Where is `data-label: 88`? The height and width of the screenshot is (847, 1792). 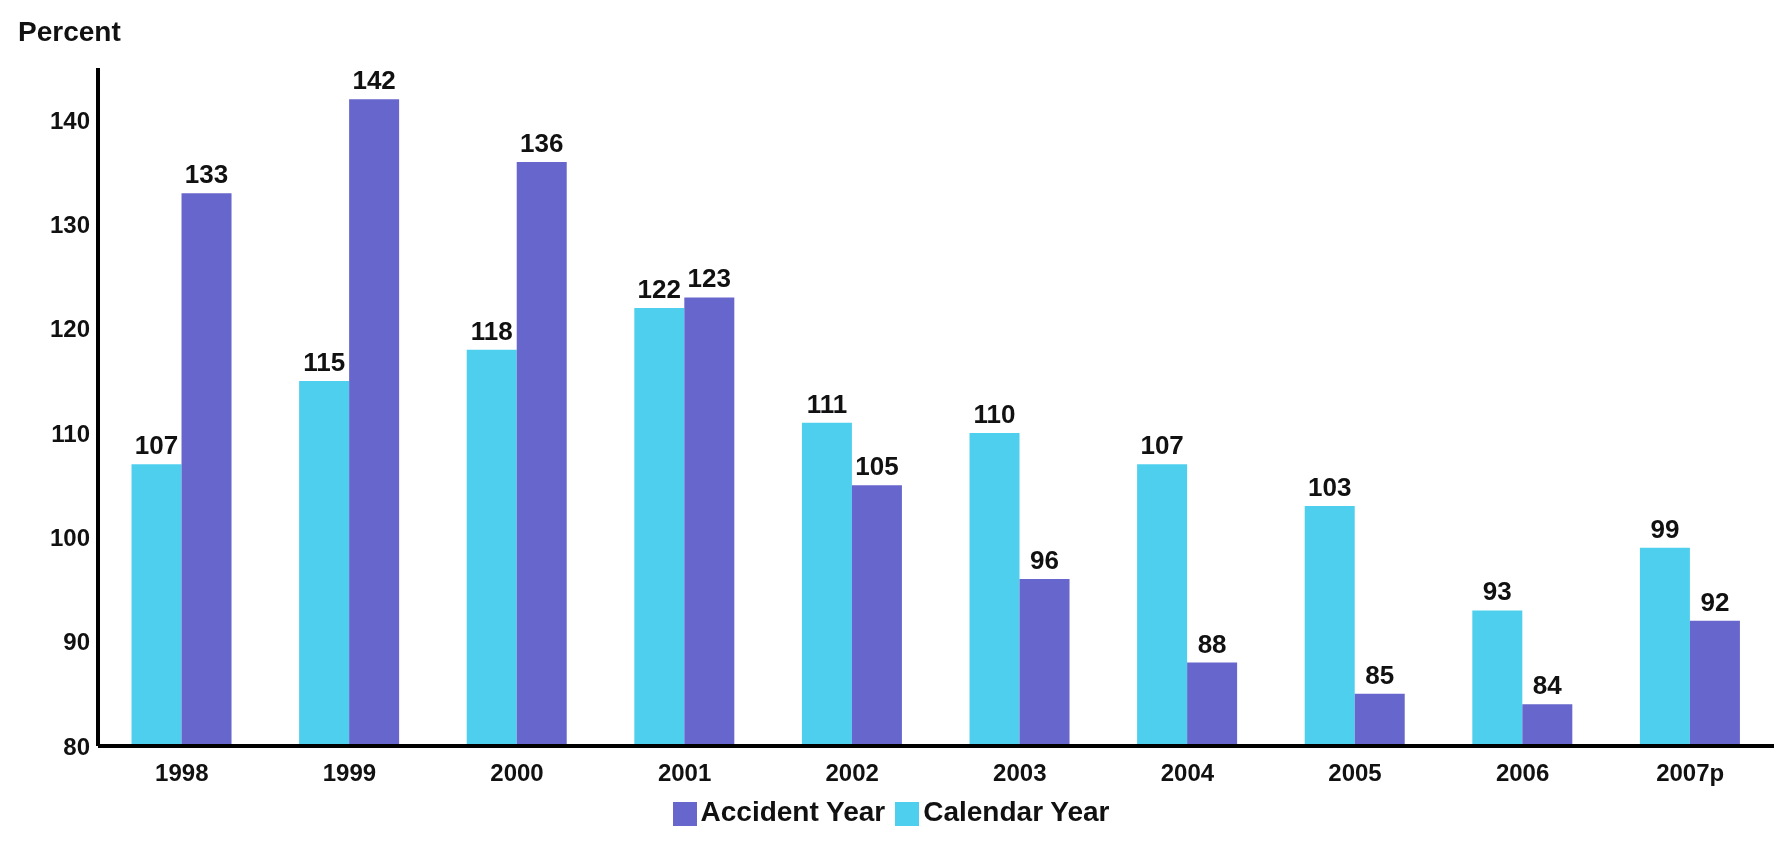 data-label: 88 is located at coordinates (1212, 643).